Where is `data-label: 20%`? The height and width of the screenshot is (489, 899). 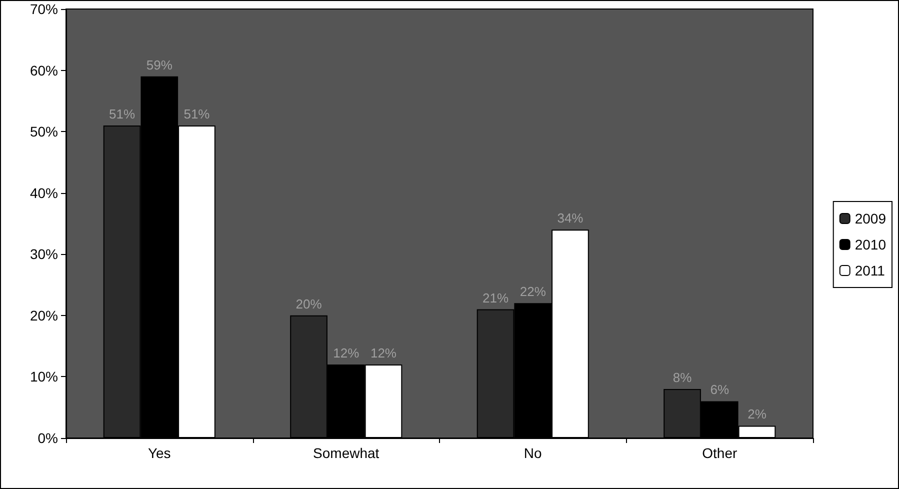
data-label: 20% is located at coordinates (309, 304).